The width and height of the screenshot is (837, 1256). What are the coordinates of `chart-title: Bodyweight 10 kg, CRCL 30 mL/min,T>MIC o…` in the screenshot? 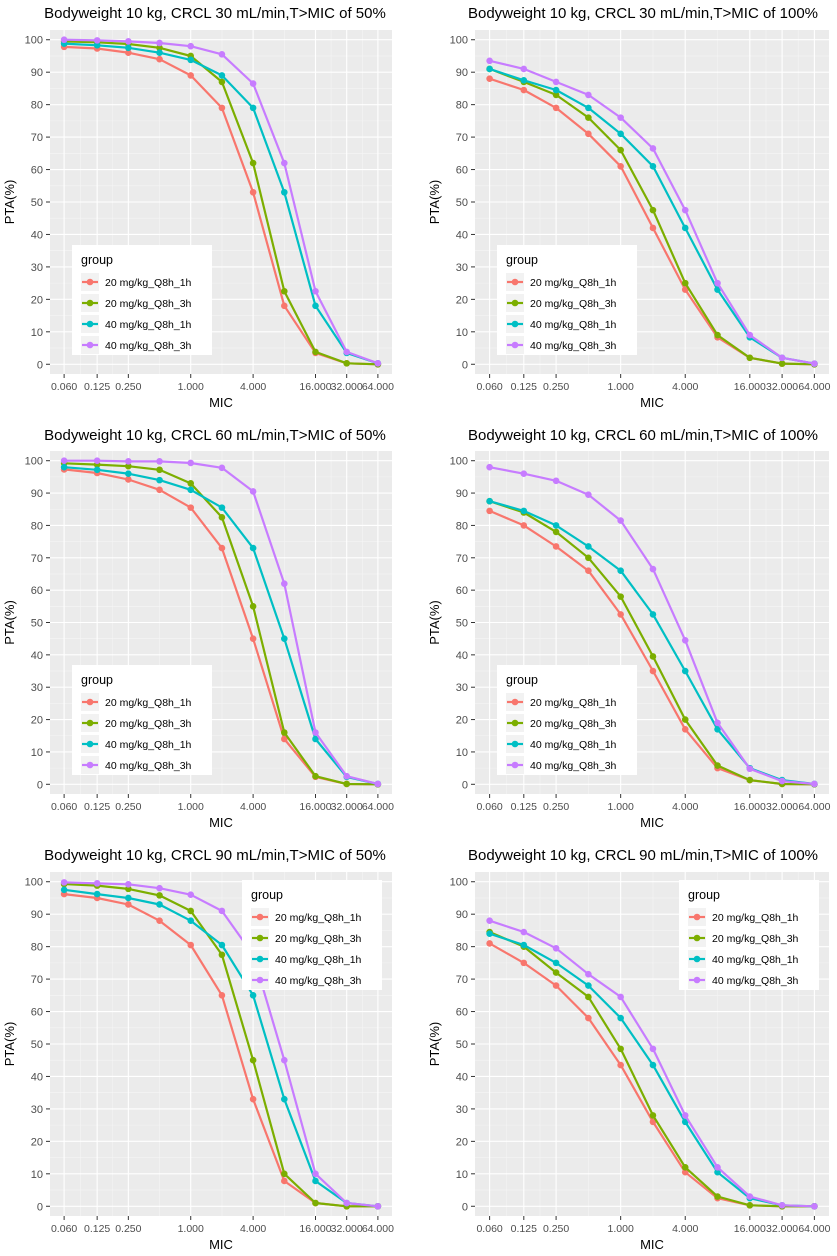 It's located at (215, 13).